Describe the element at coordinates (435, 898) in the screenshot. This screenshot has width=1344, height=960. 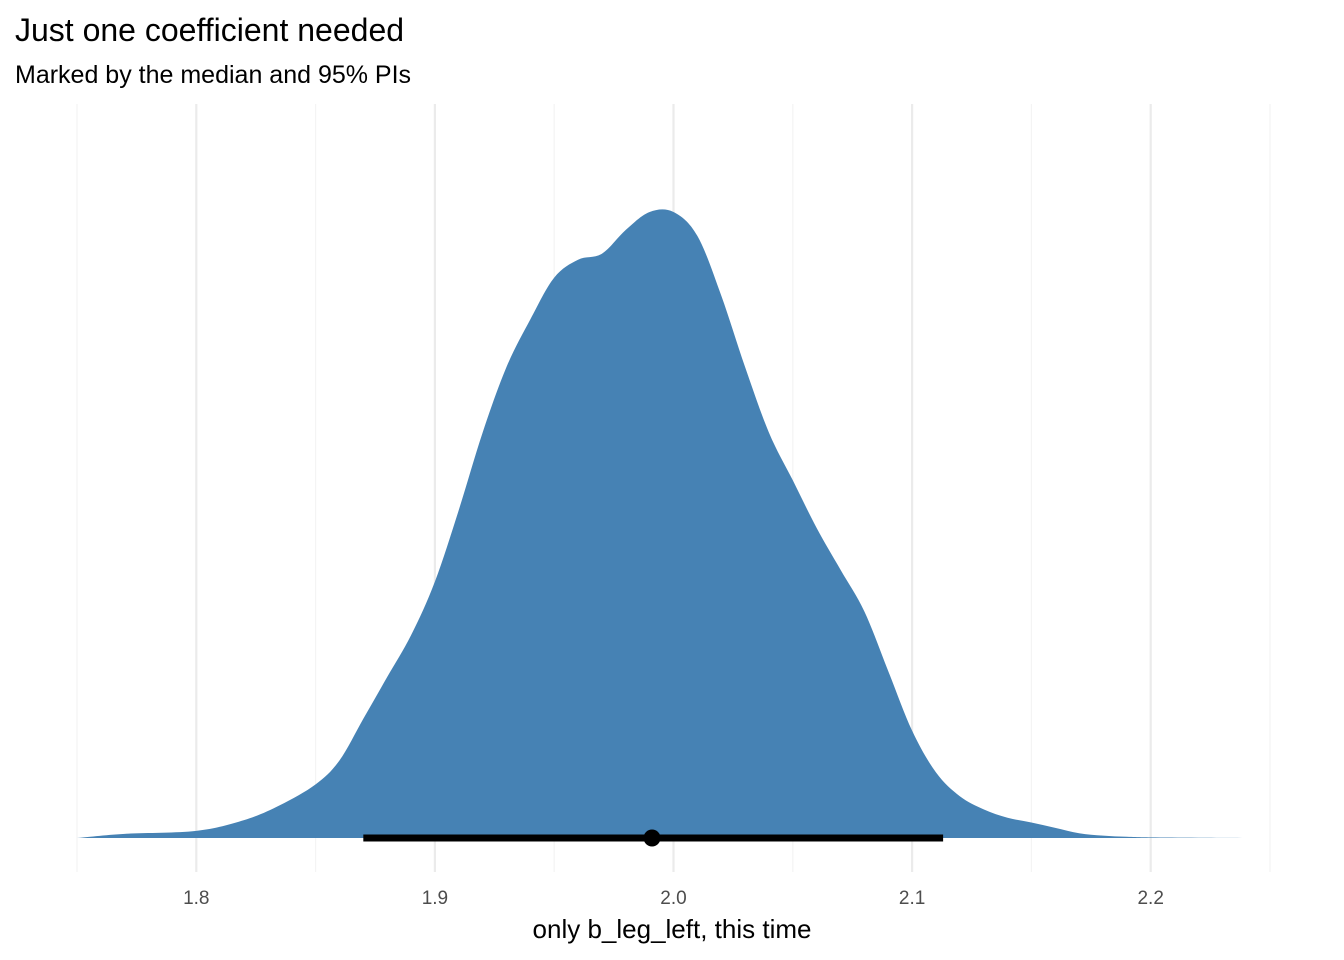
I see `x-tick-label: 1.9` at that location.